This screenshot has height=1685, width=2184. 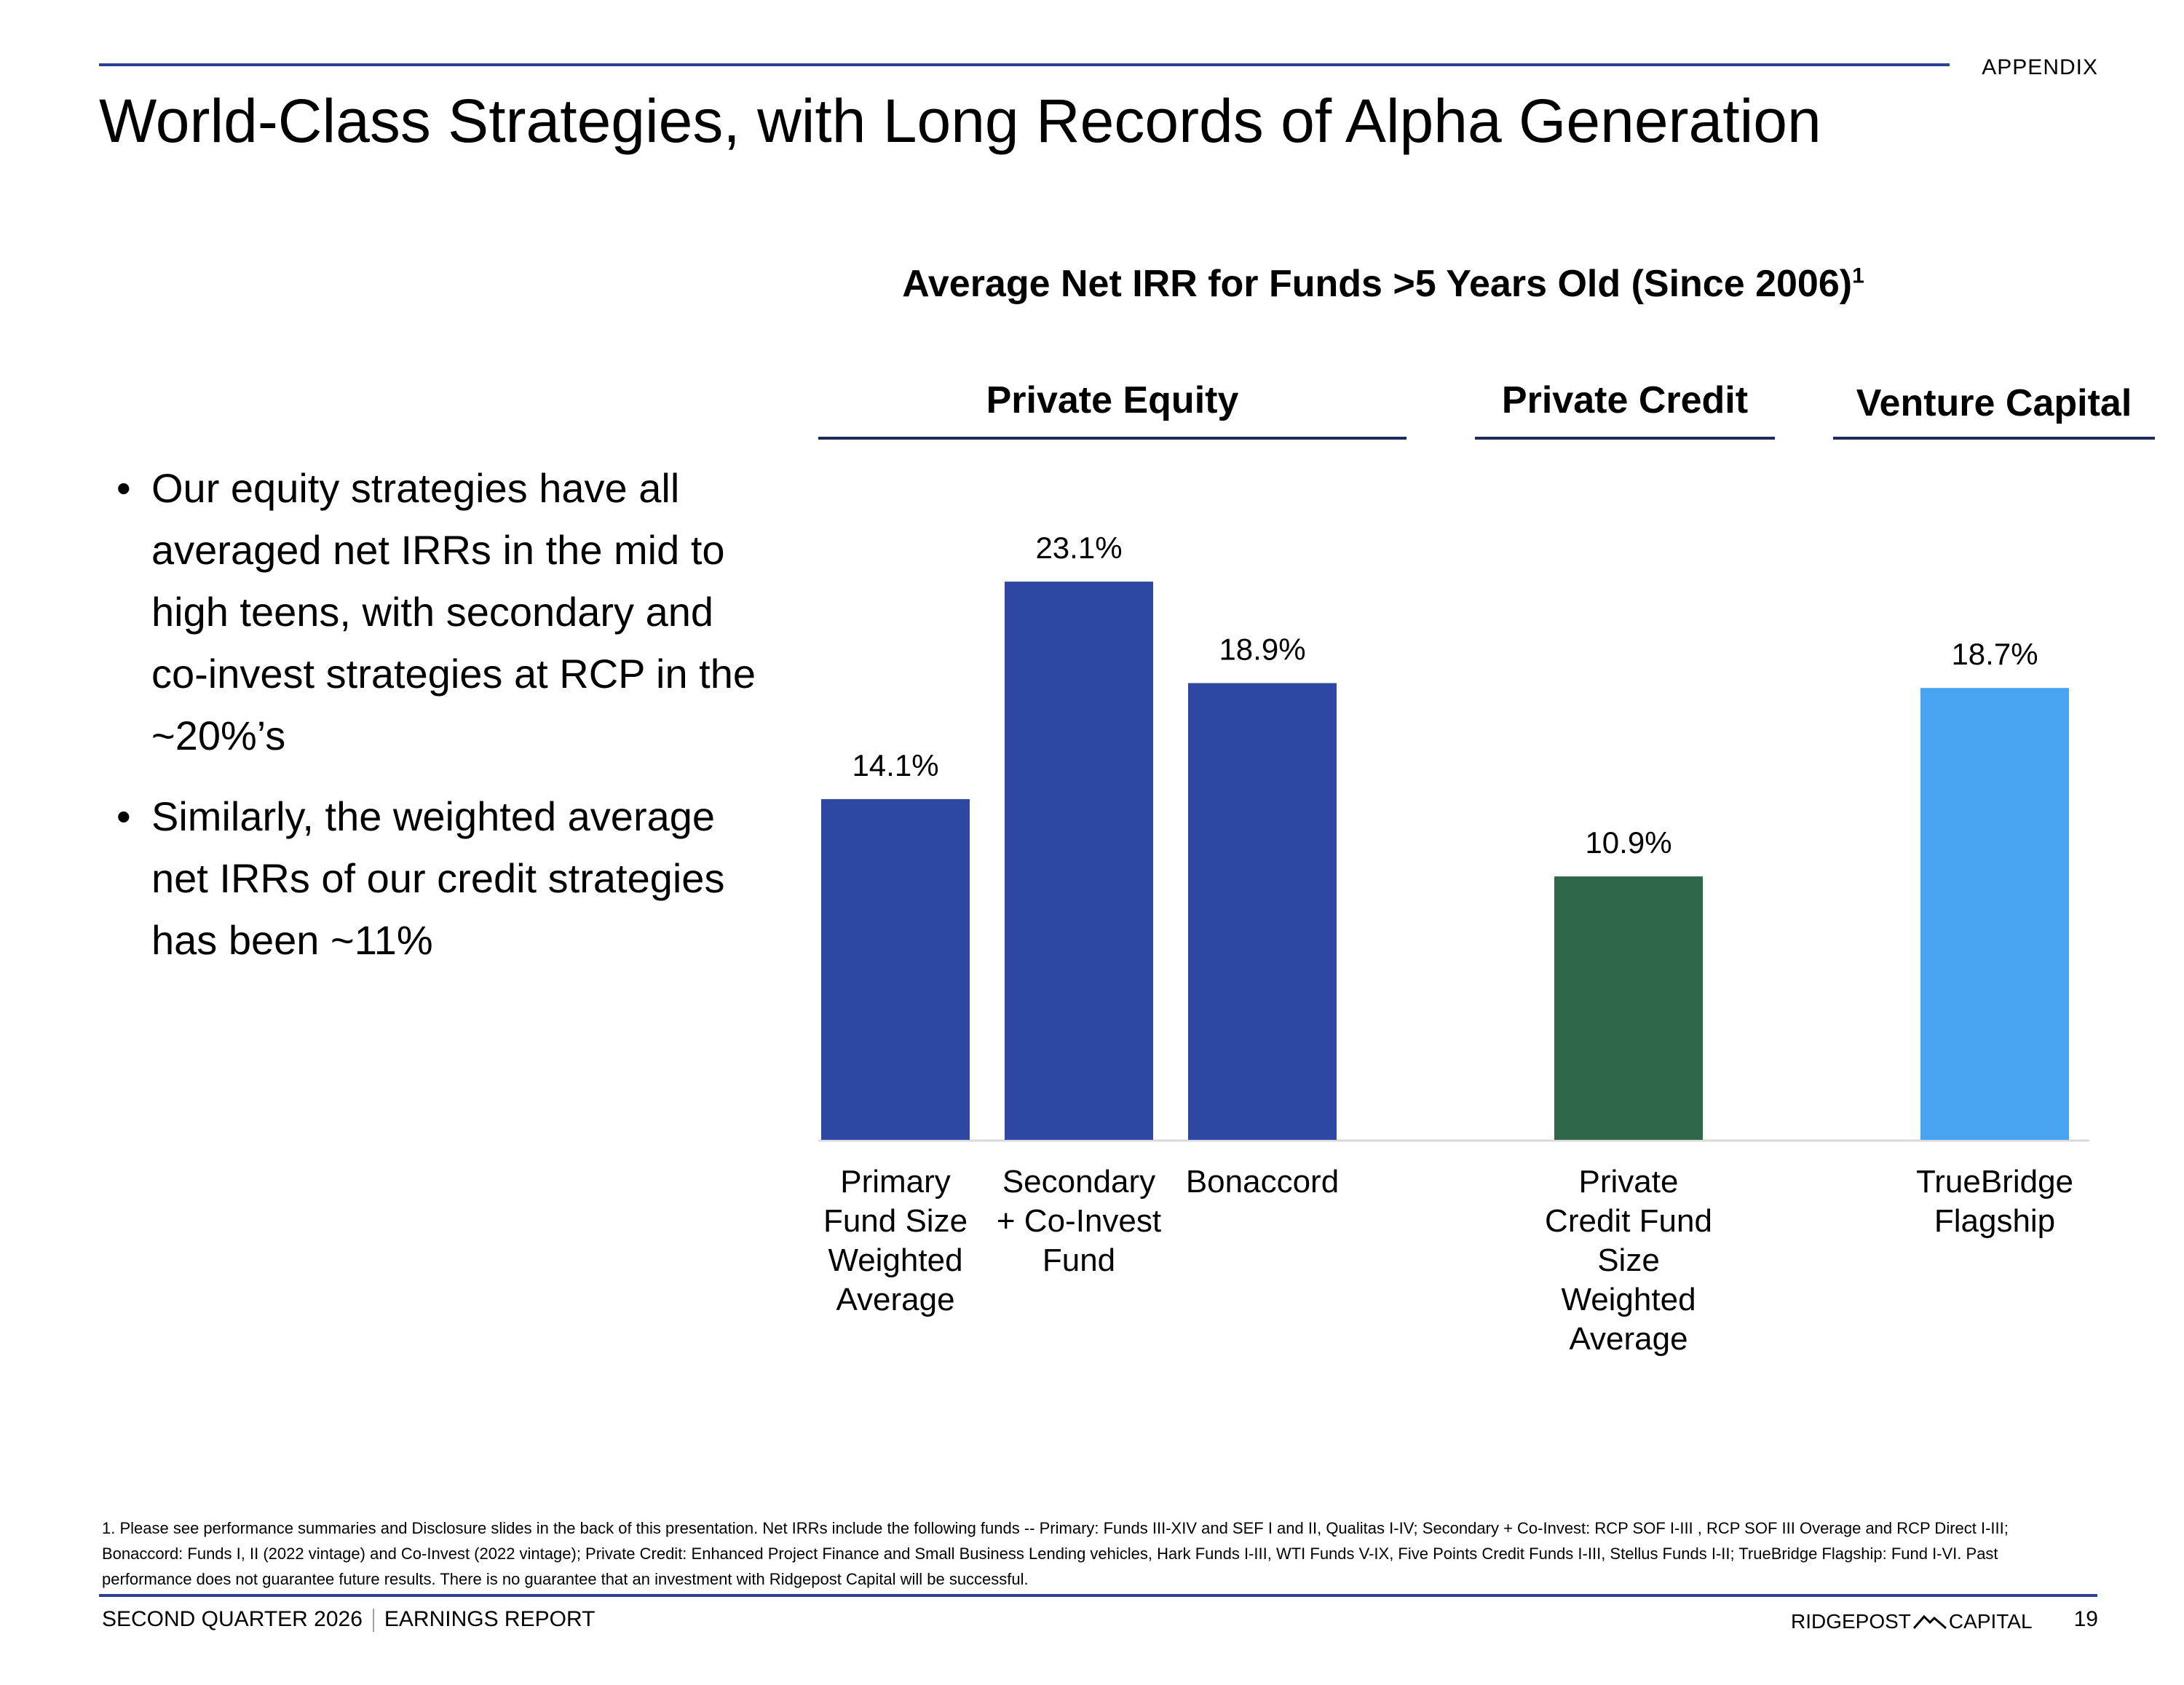 What do you see at coordinates (1994, 438) in the screenshot?
I see `group-rule-venture-capital` at bounding box center [1994, 438].